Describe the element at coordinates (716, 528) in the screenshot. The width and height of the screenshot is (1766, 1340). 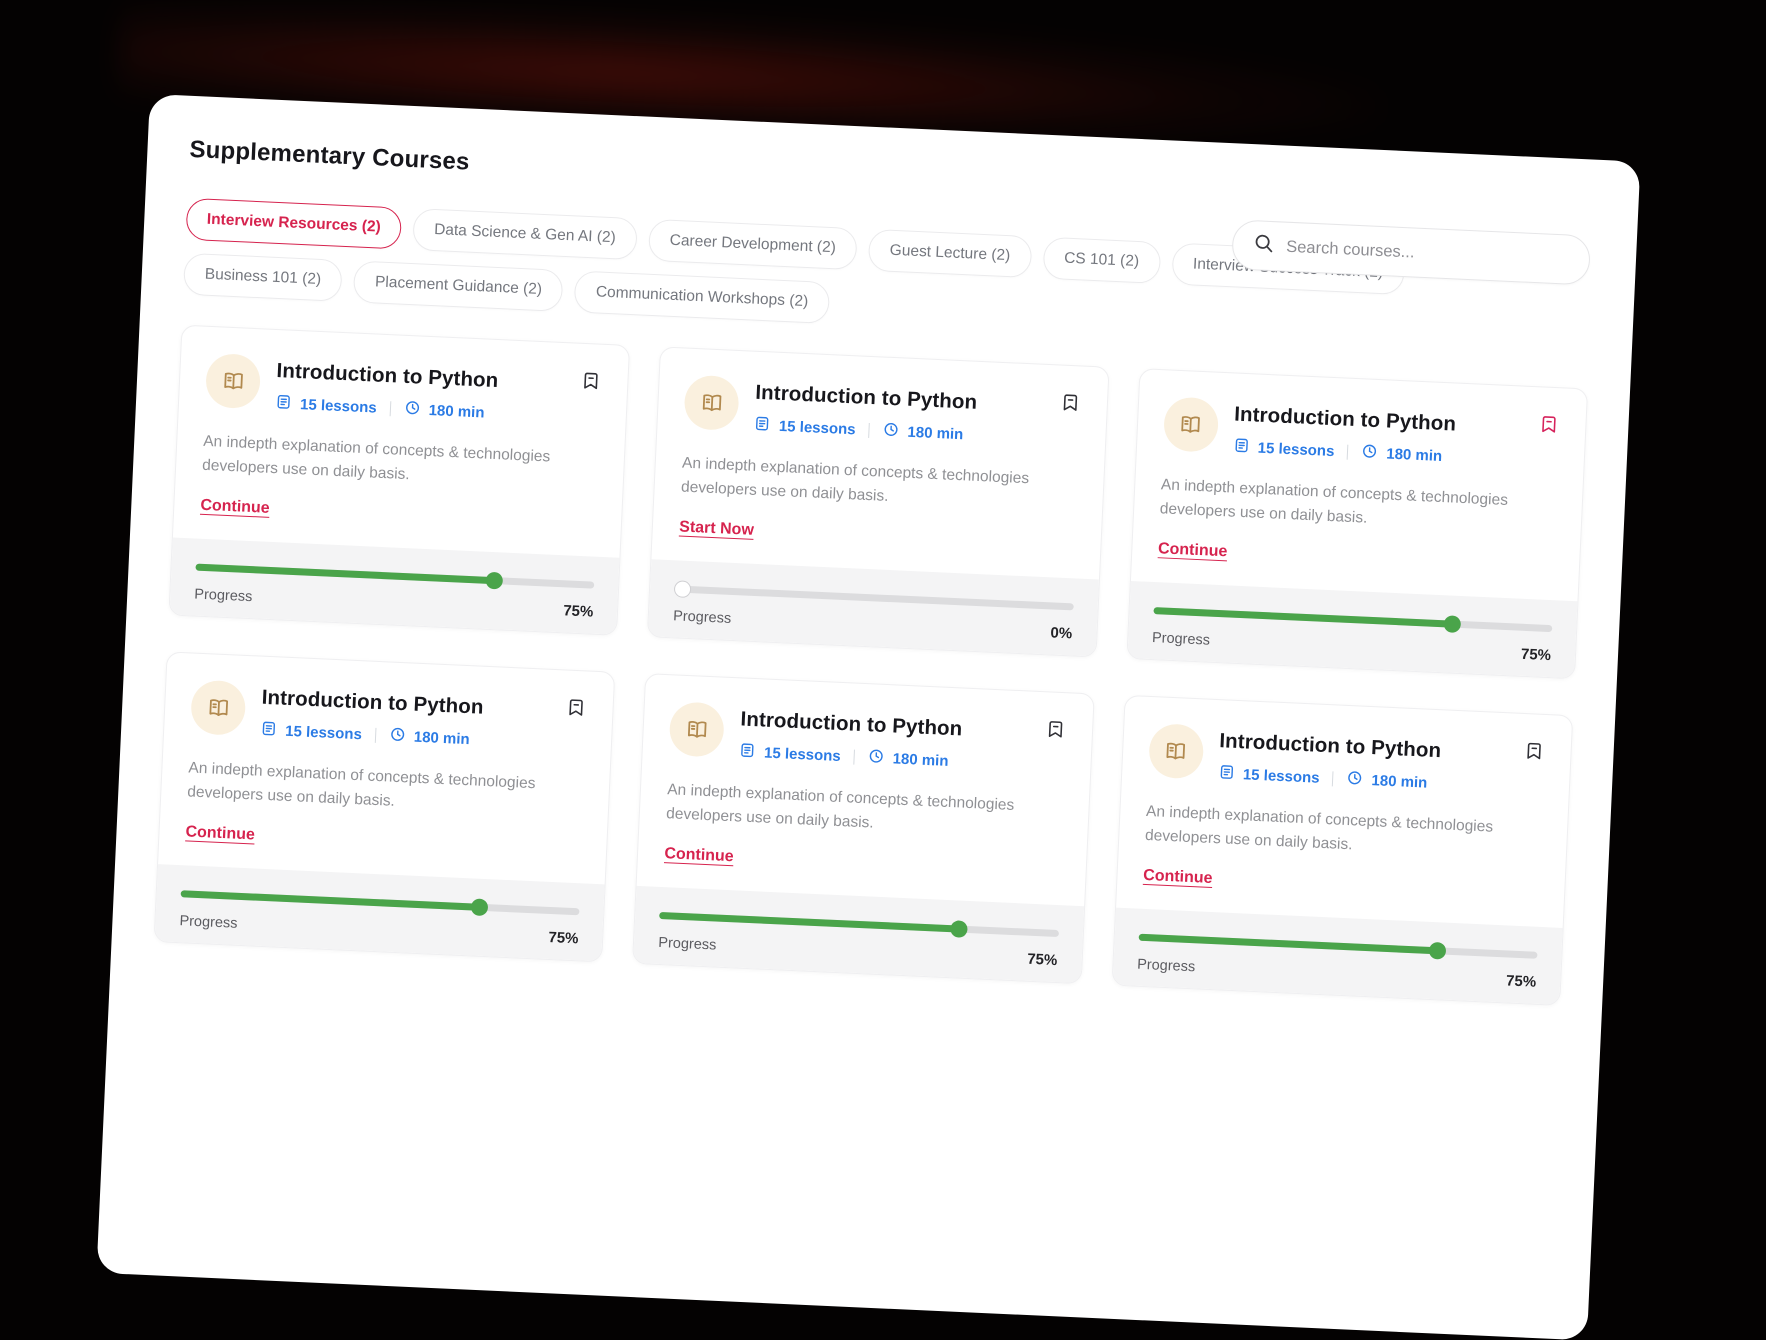
I see `course-action-link: Start Now` at that location.